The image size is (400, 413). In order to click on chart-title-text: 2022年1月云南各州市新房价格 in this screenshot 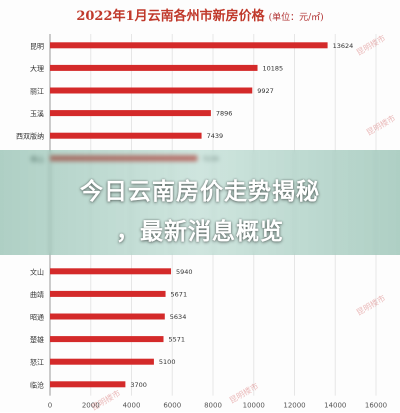, I will do `click(170, 16)`.